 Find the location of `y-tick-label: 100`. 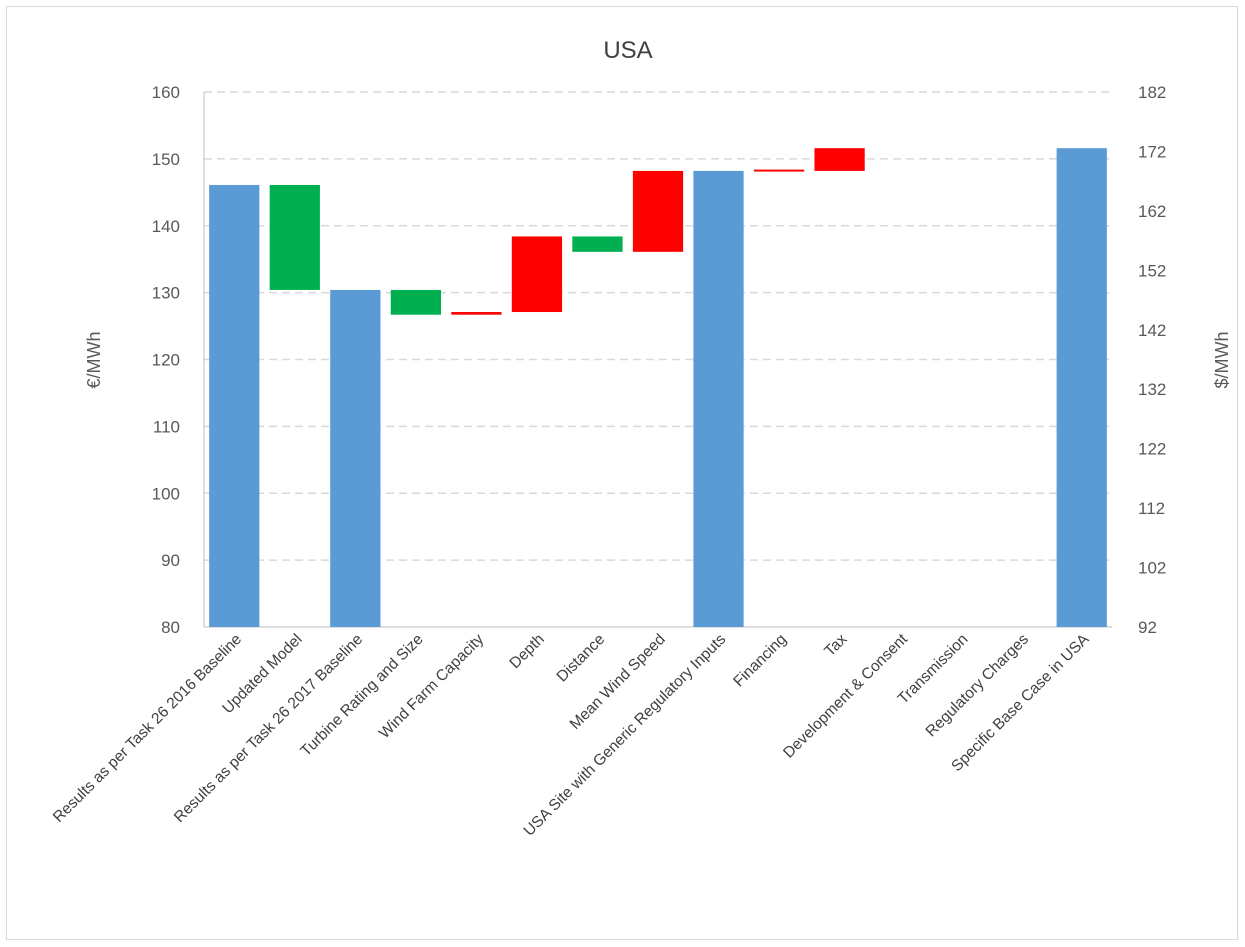

y-tick-label: 100 is located at coordinates (166, 493).